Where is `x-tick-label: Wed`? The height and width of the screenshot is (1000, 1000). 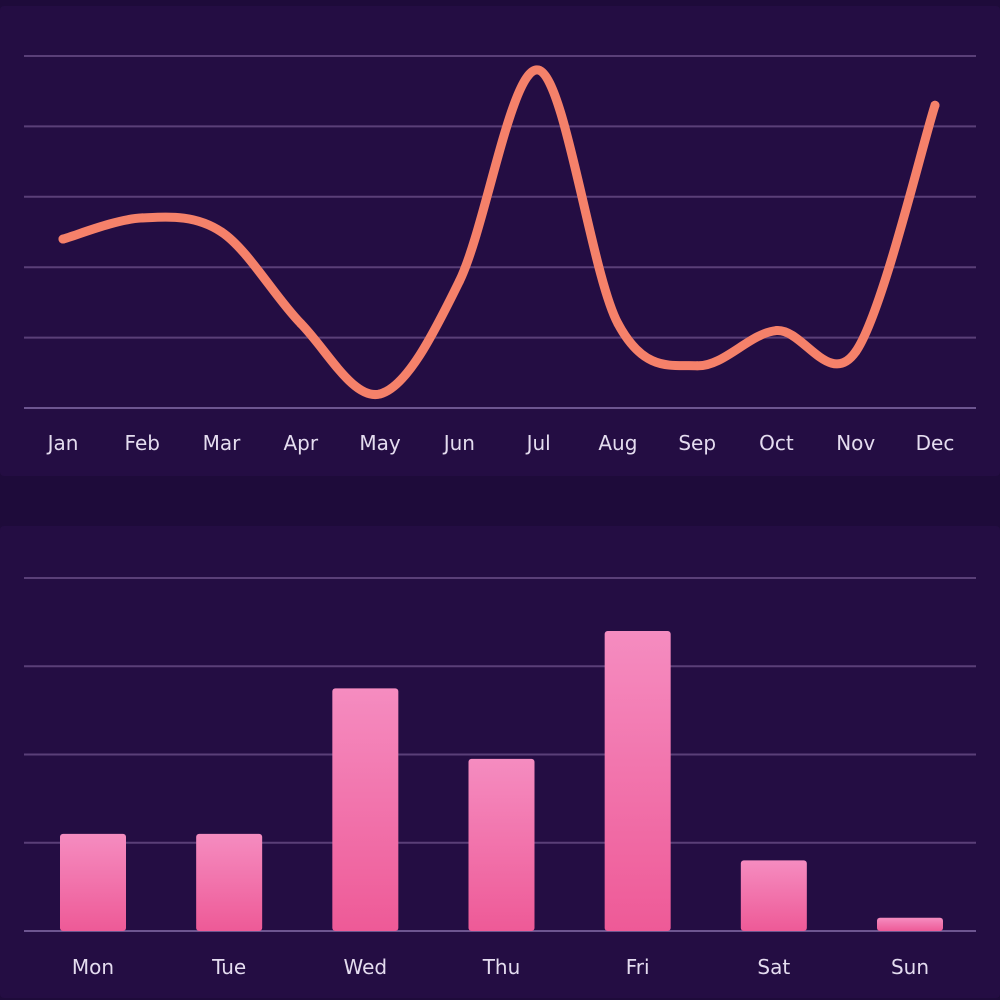 x-tick-label: Wed is located at coordinates (366, 967).